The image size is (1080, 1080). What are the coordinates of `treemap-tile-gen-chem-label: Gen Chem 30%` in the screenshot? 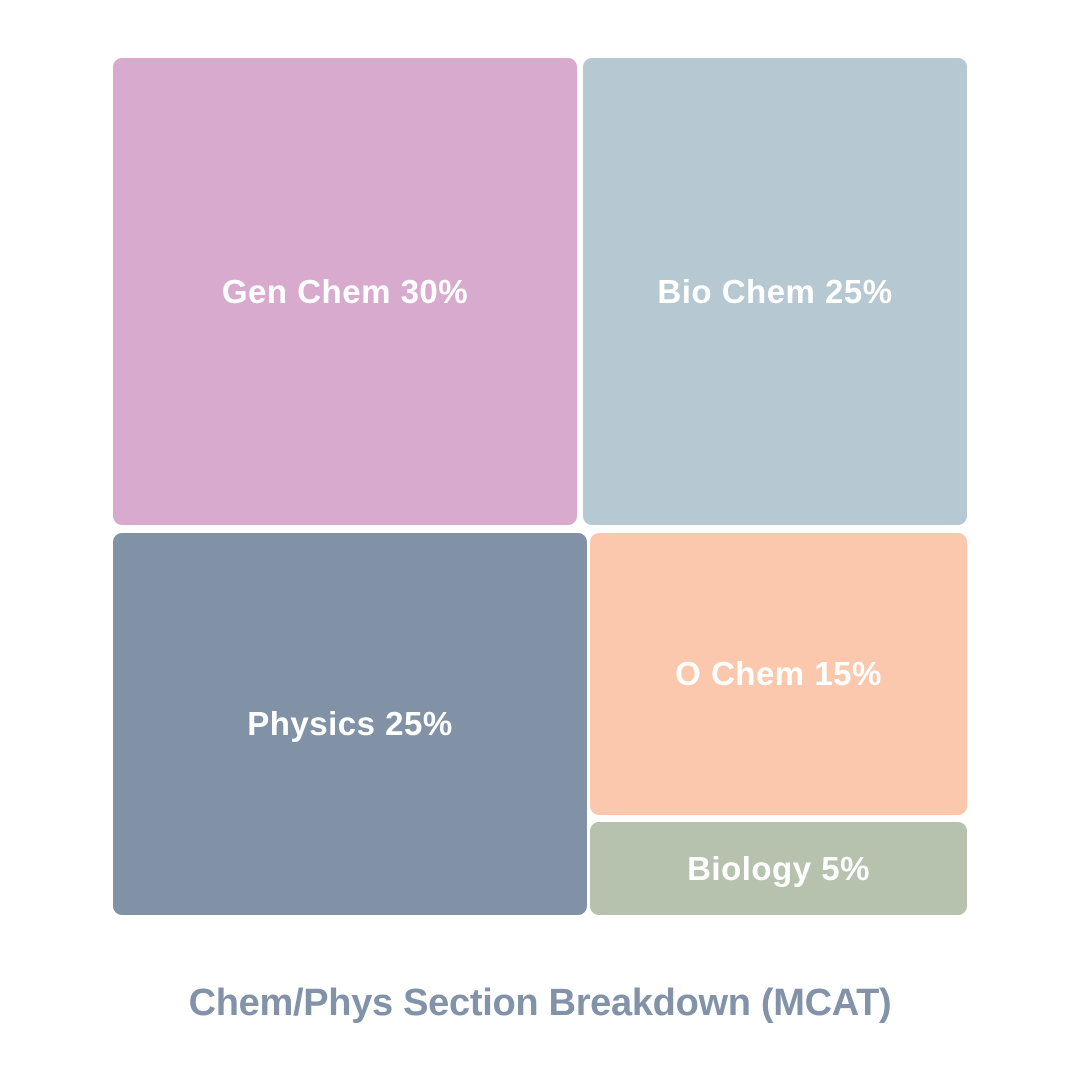 It's located at (345, 291).